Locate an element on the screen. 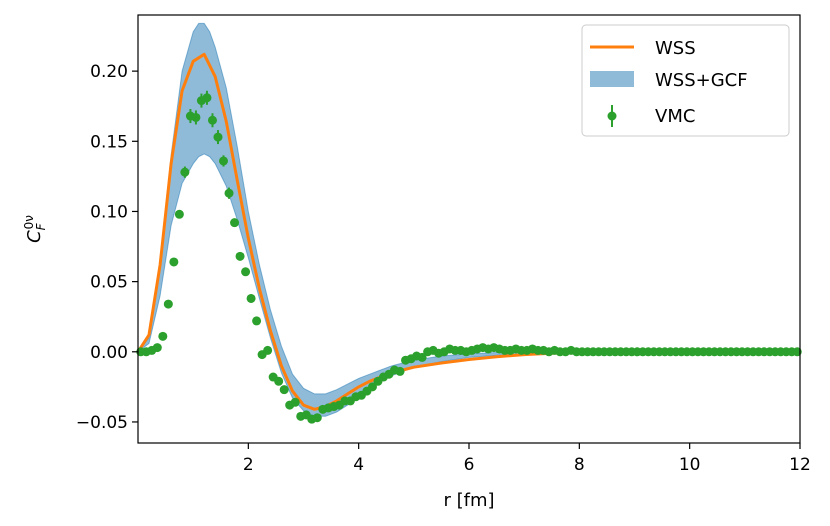 The height and width of the screenshot is (526, 830). legend: WSS WSS+GCF VMC is located at coordinates (685, 80).